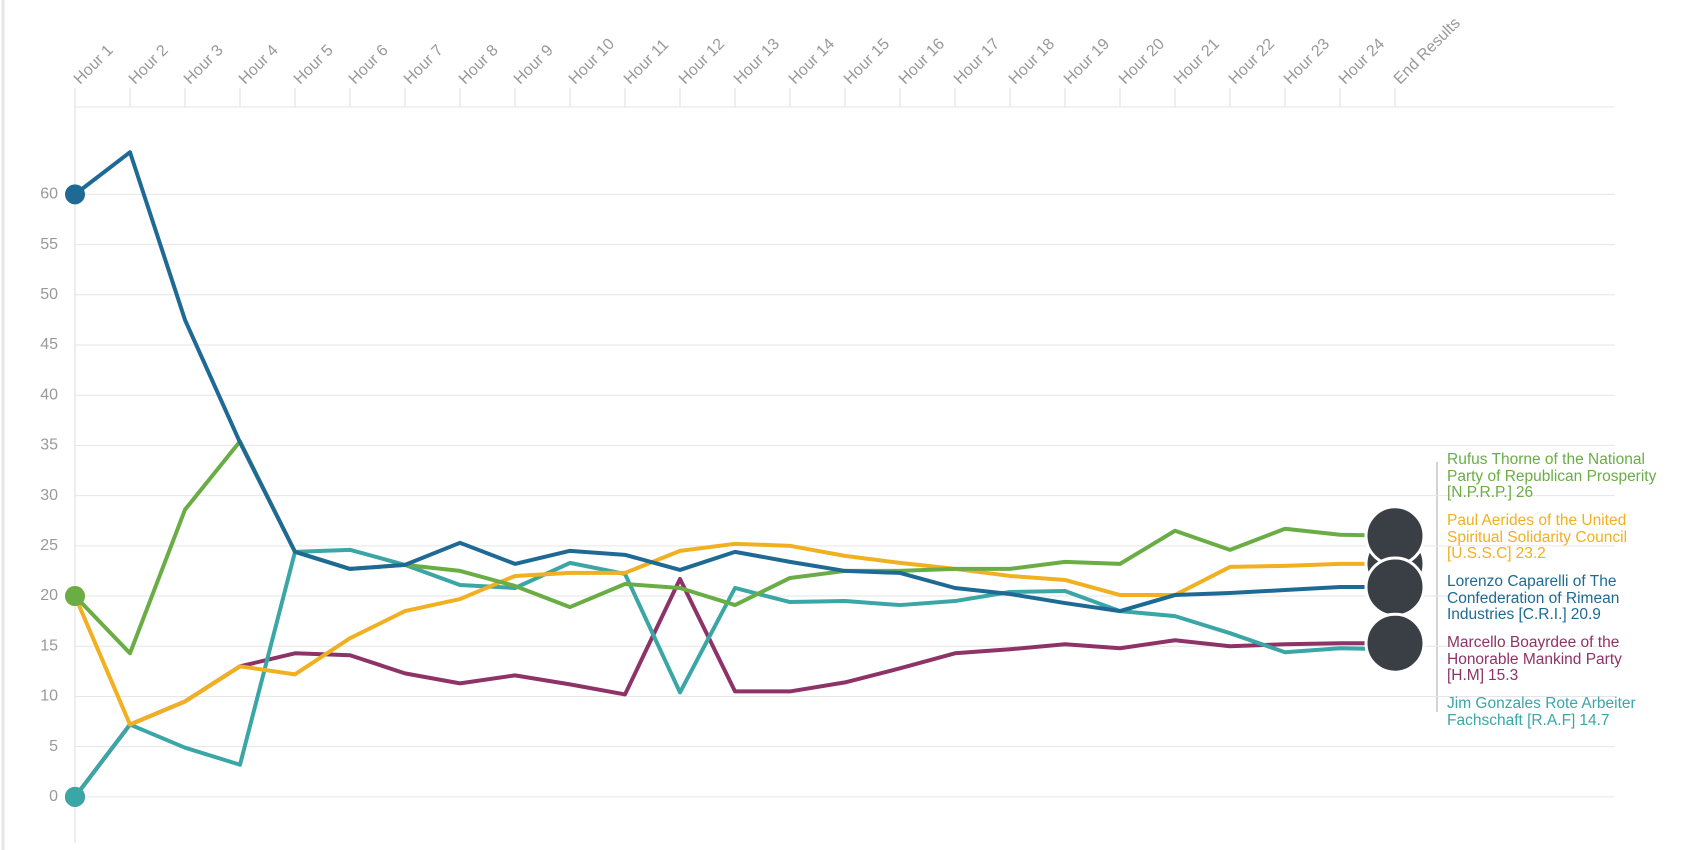  What do you see at coordinates (94, 65) in the screenshot?
I see `x-tick-label: Hour 1` at bounding box center [94, 65].